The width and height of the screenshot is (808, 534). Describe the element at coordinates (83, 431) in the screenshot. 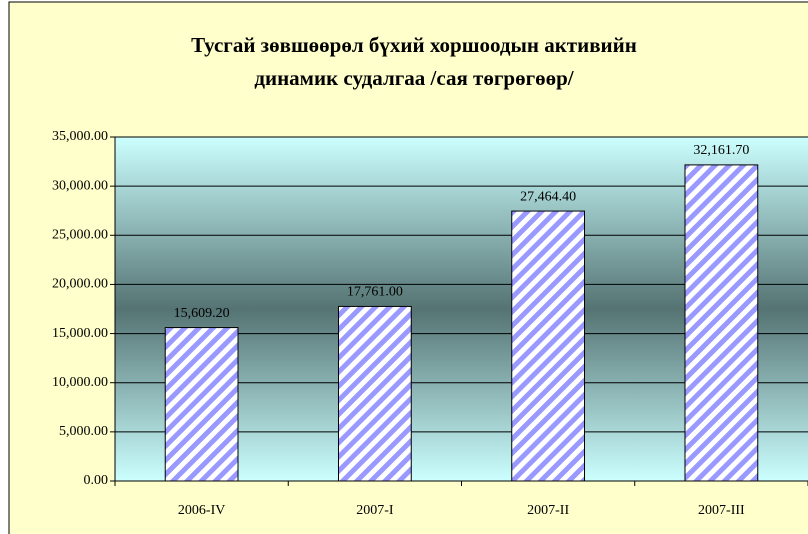

I see `y-tick-label: 5,000.00` at that location.